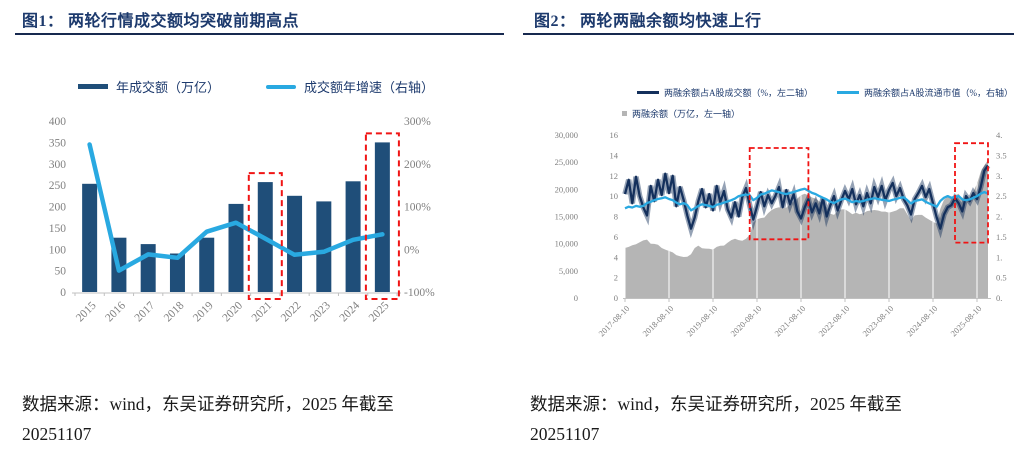 The width and height of the screenshot is (1024, 453). What do you see at coordinates (58, 229) in the screenshot?
I see `left-axis-tick: 150` at bounding box center [58, 229].